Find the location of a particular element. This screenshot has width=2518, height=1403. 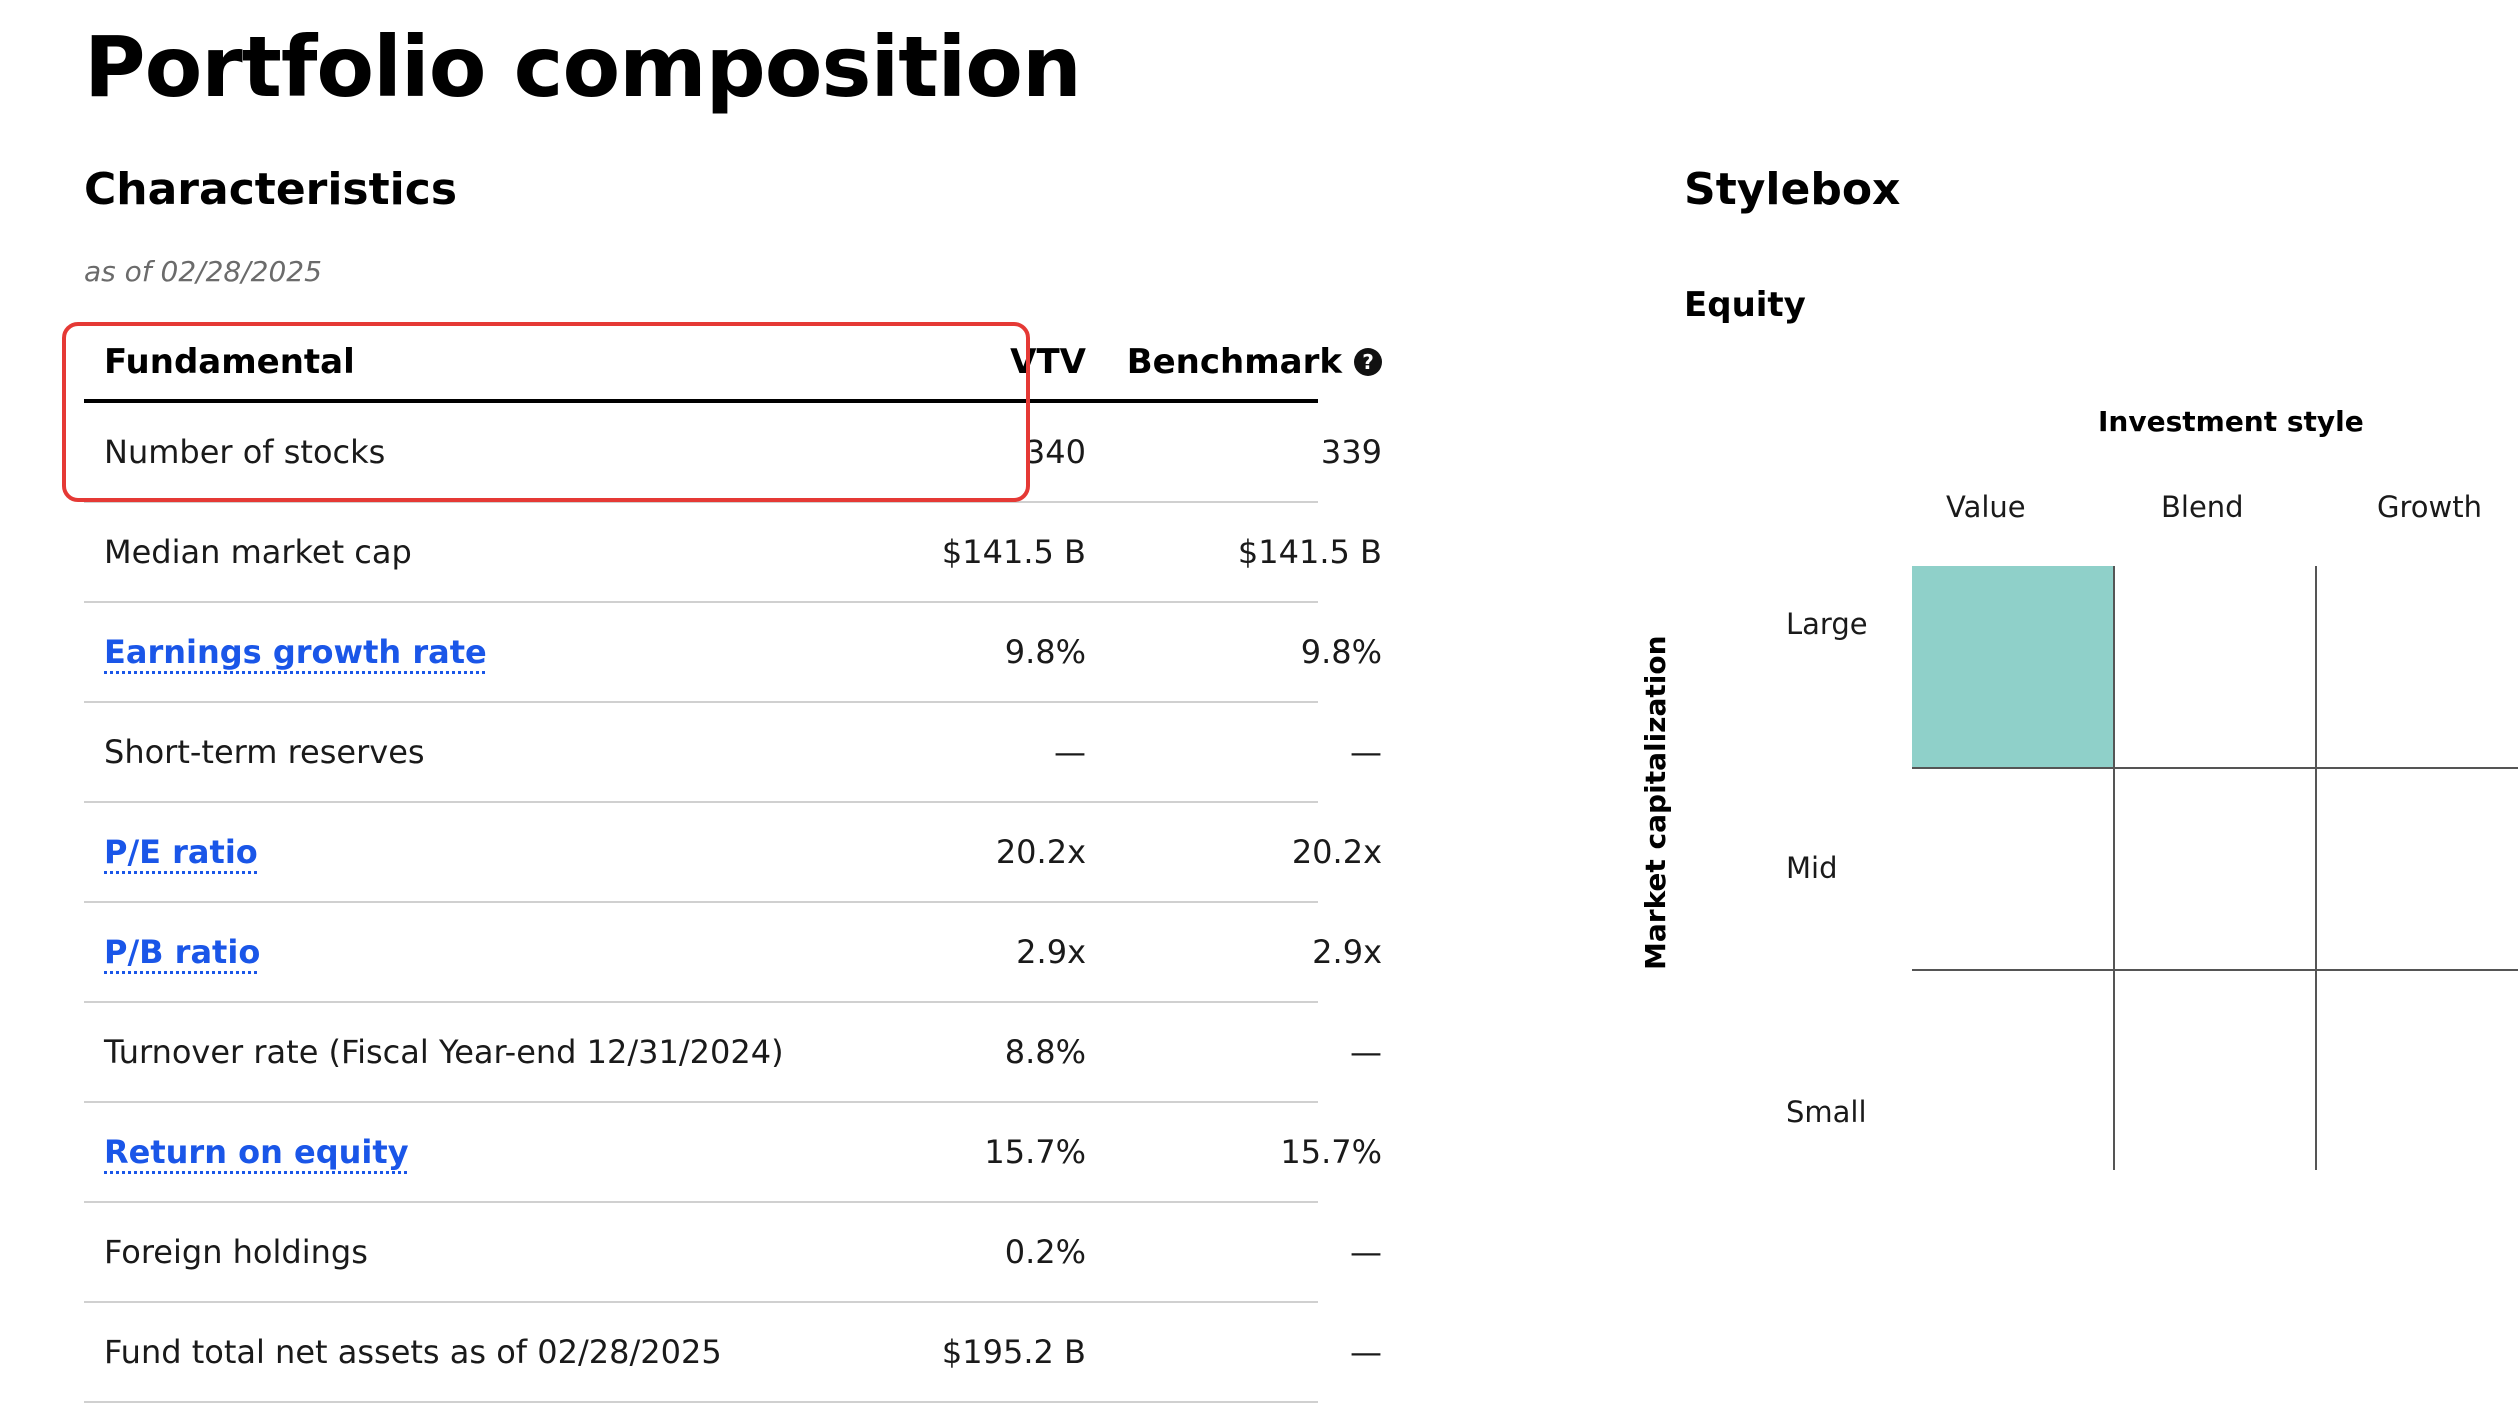

metric-label: Fund total net assets as of 02/28/2025 is located at coordinates (413, 1352).